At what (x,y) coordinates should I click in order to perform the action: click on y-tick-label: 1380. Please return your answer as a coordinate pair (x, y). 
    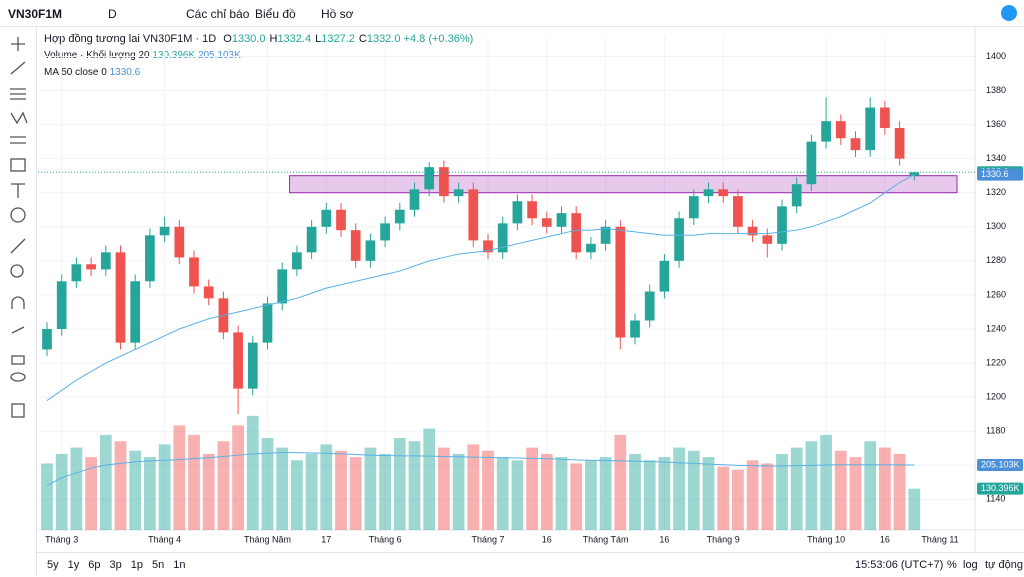
    Looking at the image, I should click on (996, 90).